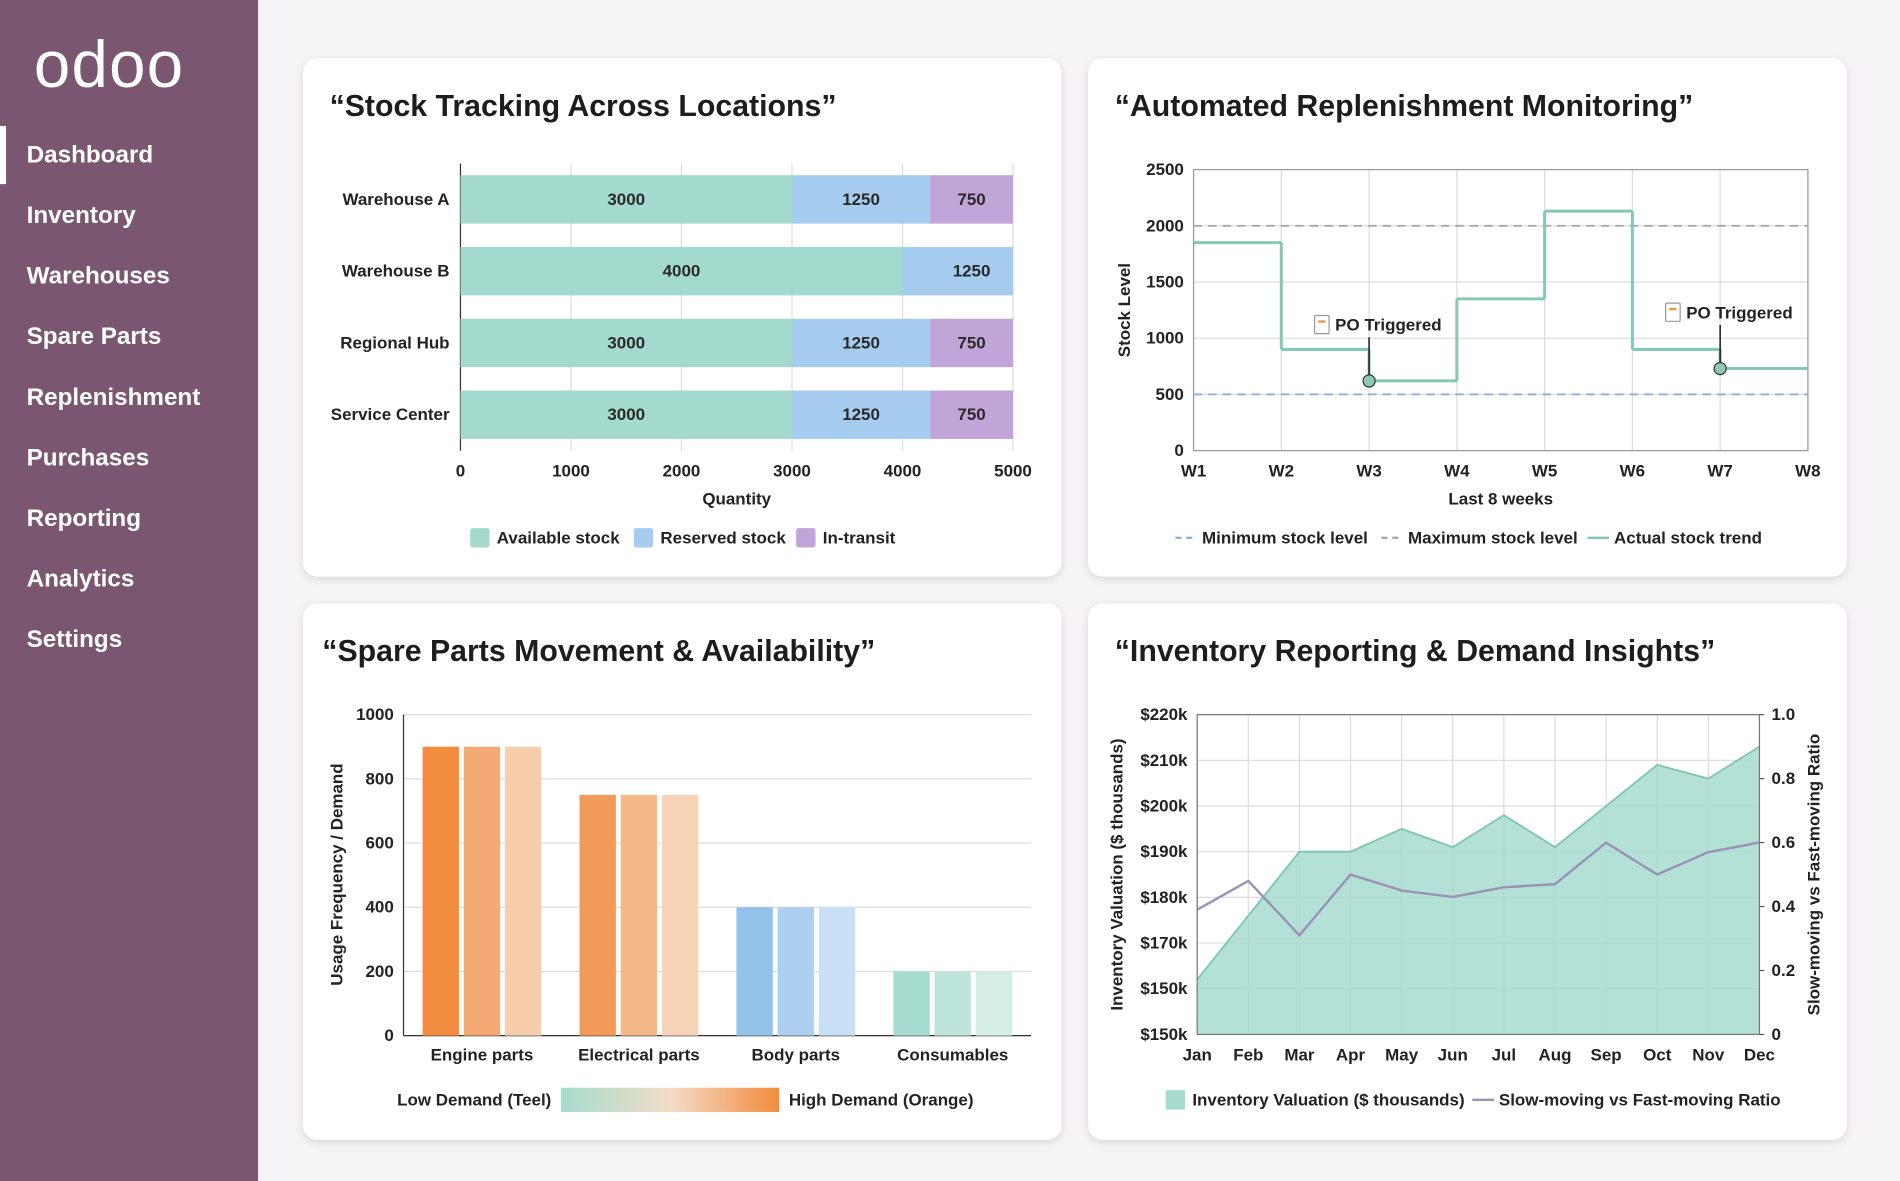 Image resolution: width=1900 pixels, height=1181 pixels. What do you see at coordinates (396, 271) in the screenshot?
I see `y-tick-label: Warehouse B` at bounding box center [396, 271].